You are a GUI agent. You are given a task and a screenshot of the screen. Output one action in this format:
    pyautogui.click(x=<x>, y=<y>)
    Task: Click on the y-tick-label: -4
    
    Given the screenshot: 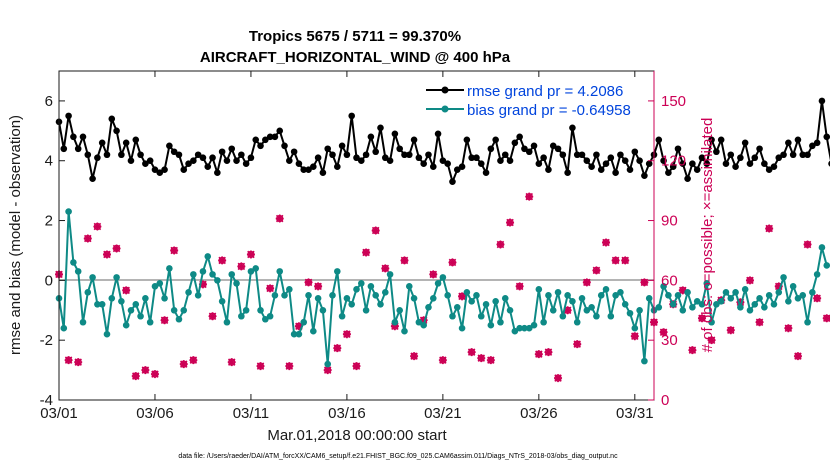 What is the action you would take?
    pyautogui.click(x=46, y=400)
    